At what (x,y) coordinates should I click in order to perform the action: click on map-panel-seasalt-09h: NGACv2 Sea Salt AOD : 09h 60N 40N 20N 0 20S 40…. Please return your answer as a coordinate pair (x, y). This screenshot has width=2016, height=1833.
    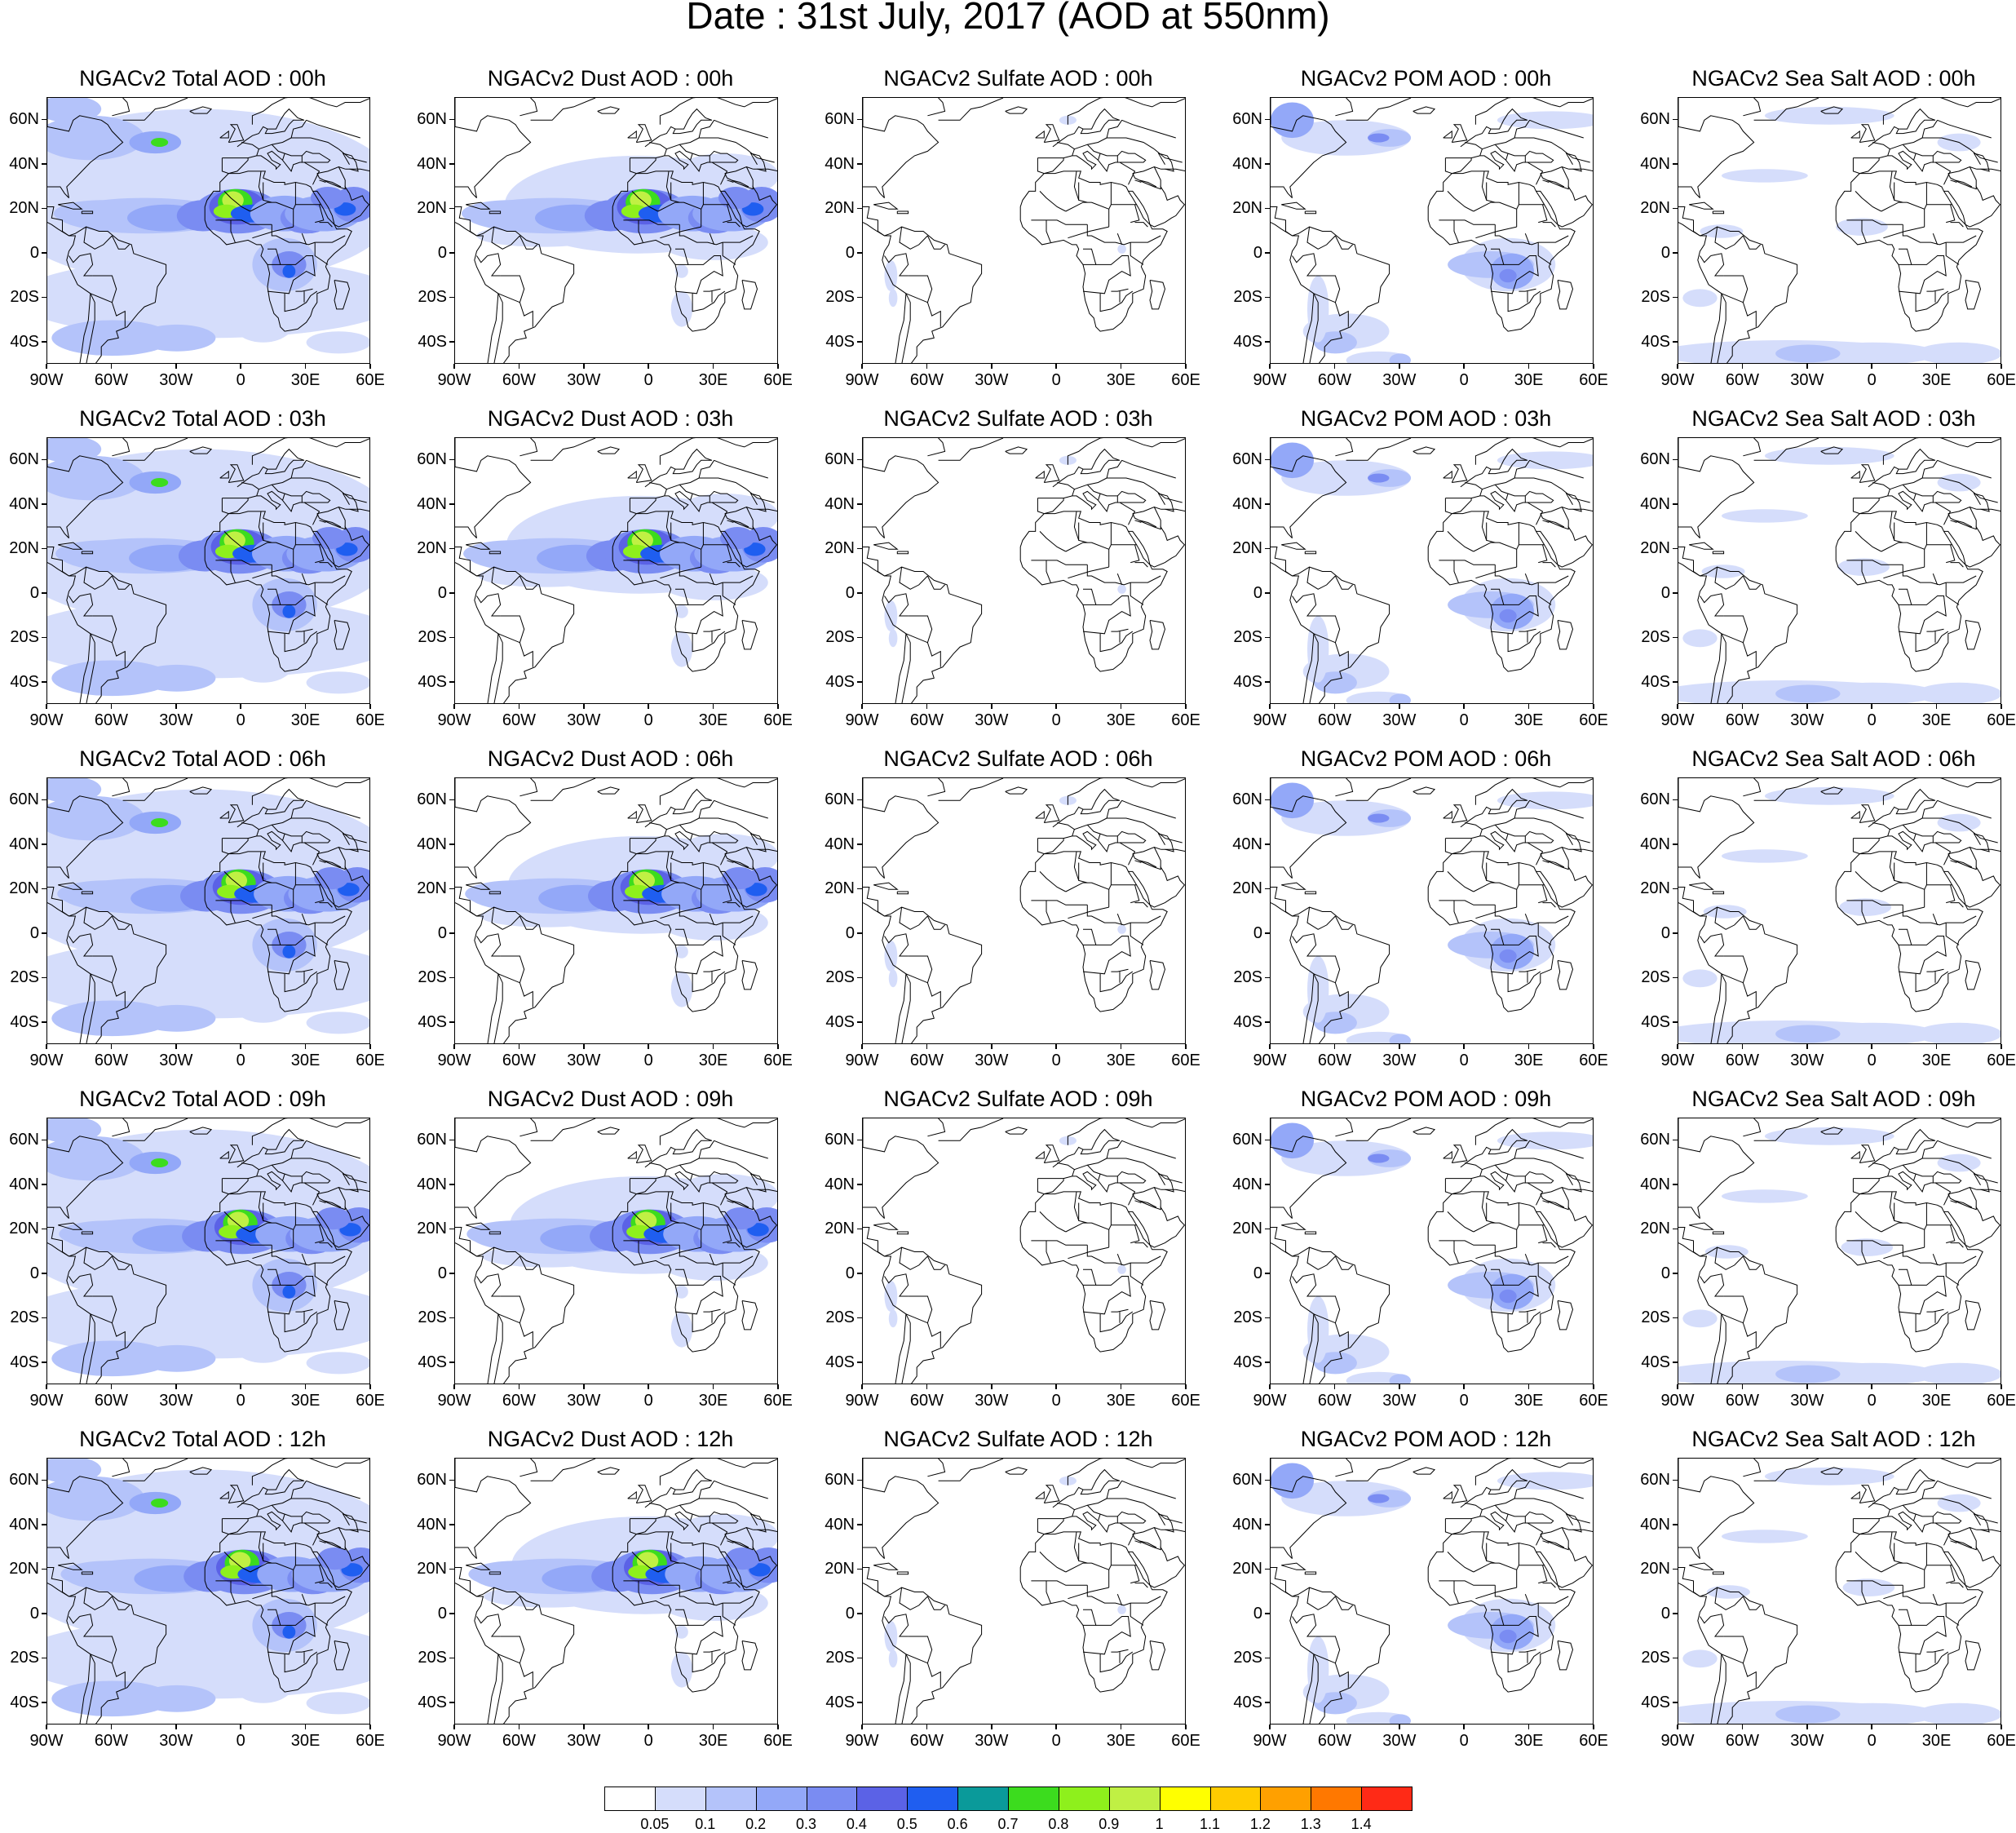
    Looking at the image, I should click on (1823, 1256).